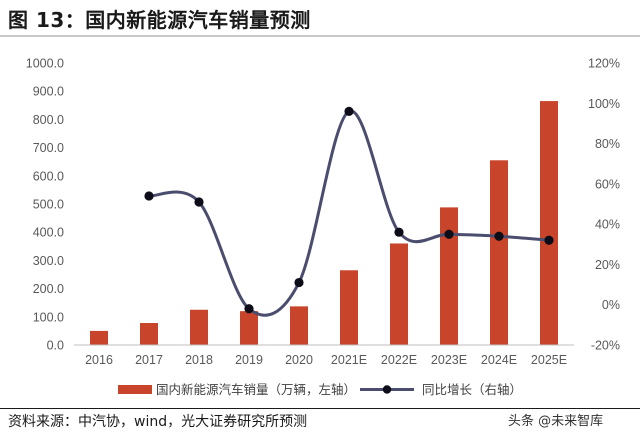 This screenshot has height=434, width=640. What do you see at coordinates (499, 360) in the screenshot?
I see `x-tick-label: 2024E` at bounding box center [499, 360].